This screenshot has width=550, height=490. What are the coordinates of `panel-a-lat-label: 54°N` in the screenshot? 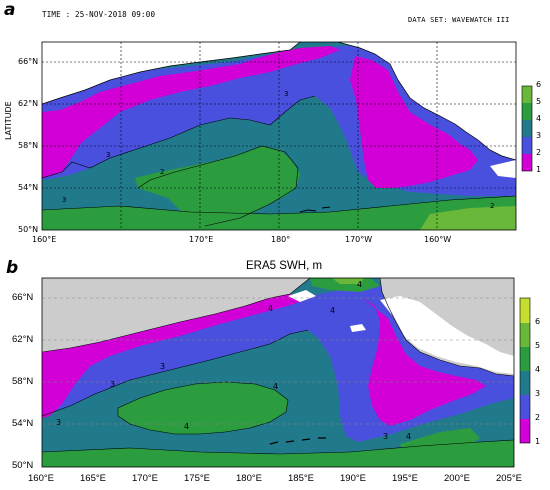 It's located at (28, 187).